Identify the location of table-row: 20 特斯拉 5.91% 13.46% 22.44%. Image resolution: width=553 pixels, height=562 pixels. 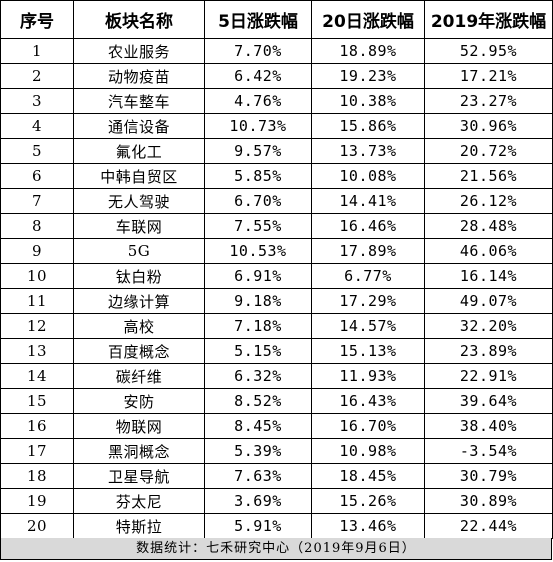
(276, 526).